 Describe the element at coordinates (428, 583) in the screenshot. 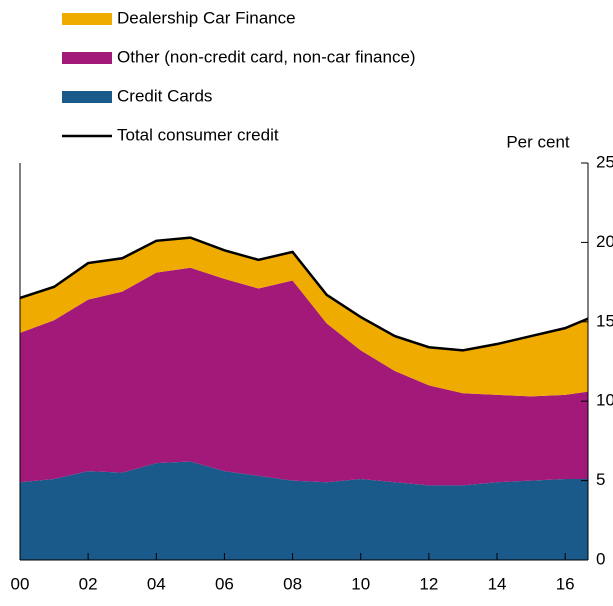

I see `x-tick-label: 12` at that location.